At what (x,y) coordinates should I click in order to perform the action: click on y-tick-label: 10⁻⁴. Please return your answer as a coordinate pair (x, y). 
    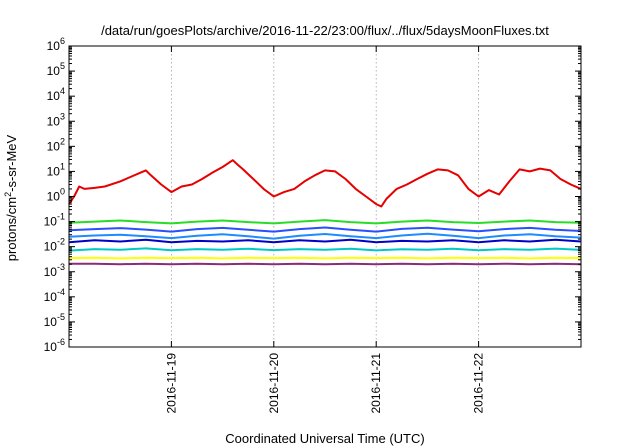
    Looking at the image, I should click on (54, 295).